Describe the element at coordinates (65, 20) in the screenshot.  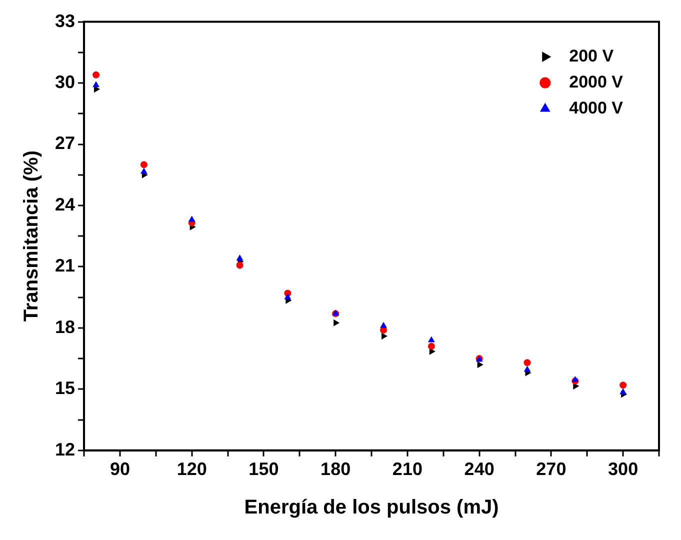
I see `y-tick-label: 33` at that location.